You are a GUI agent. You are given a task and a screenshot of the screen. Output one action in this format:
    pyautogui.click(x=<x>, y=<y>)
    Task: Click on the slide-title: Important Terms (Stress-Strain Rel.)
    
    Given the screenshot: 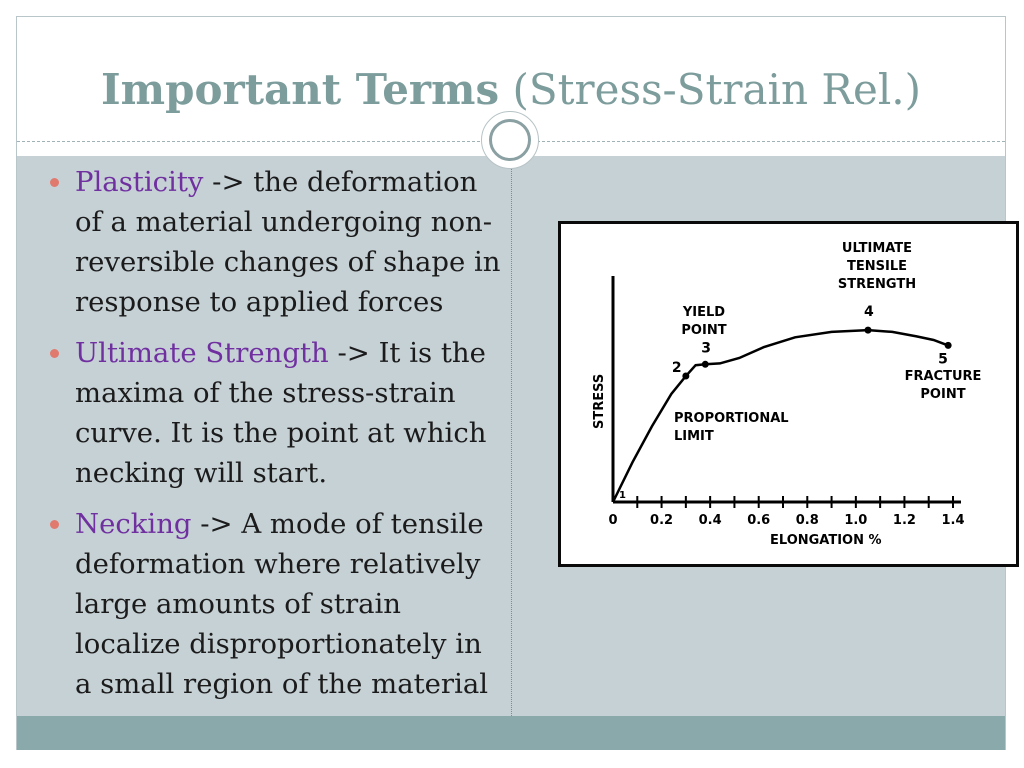 What is the action you would take?
    pyautogui.click(x=511, y=89)
    